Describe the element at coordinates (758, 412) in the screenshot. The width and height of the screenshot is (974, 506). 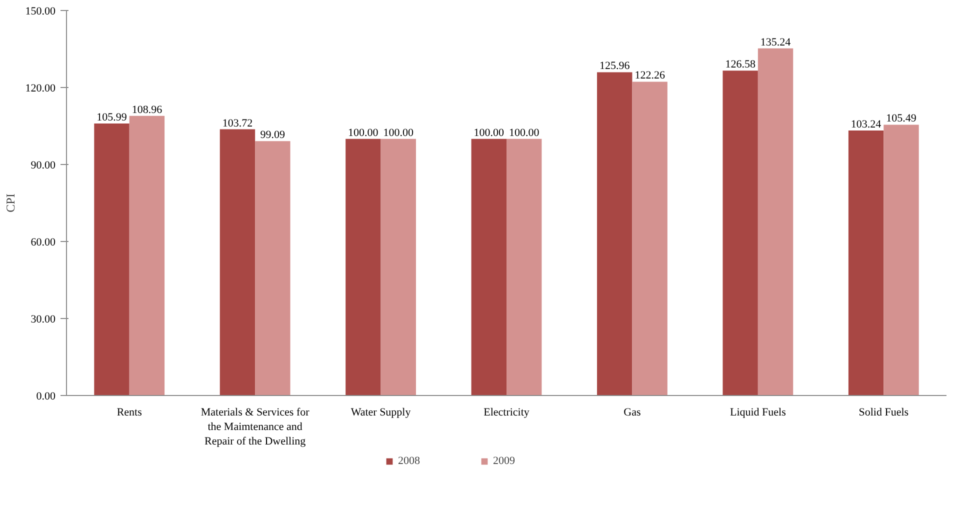
I see `x-tick-label: Liquid Fuels` at that location.